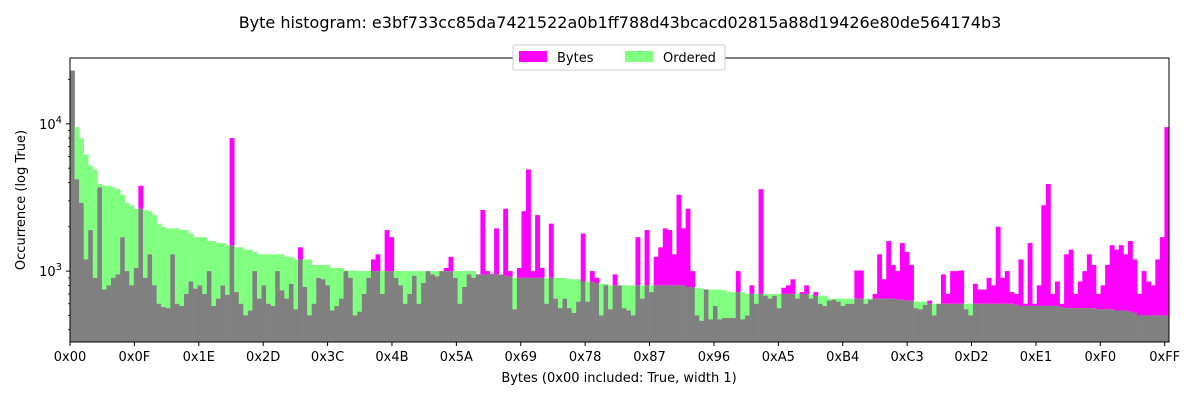 This screenshot has width=1200, height=400. Describe the element at coordinates (1164, 357) in the screenshot. I see `x-tick-label-0xFF: 0xFF` at that location.